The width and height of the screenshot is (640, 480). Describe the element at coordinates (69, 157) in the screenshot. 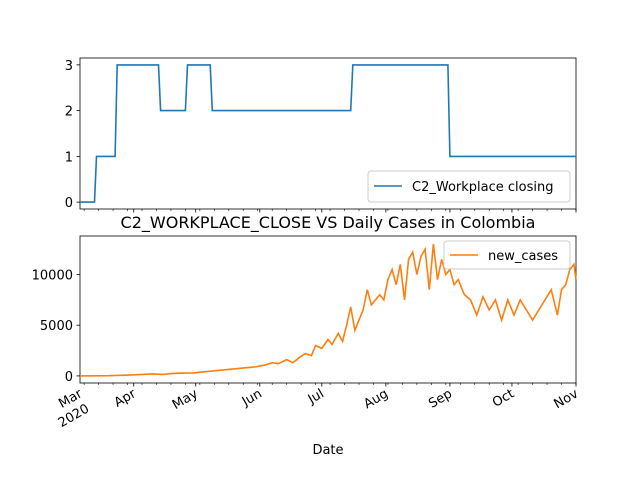

I see `y-tick-label: 1` at that location.